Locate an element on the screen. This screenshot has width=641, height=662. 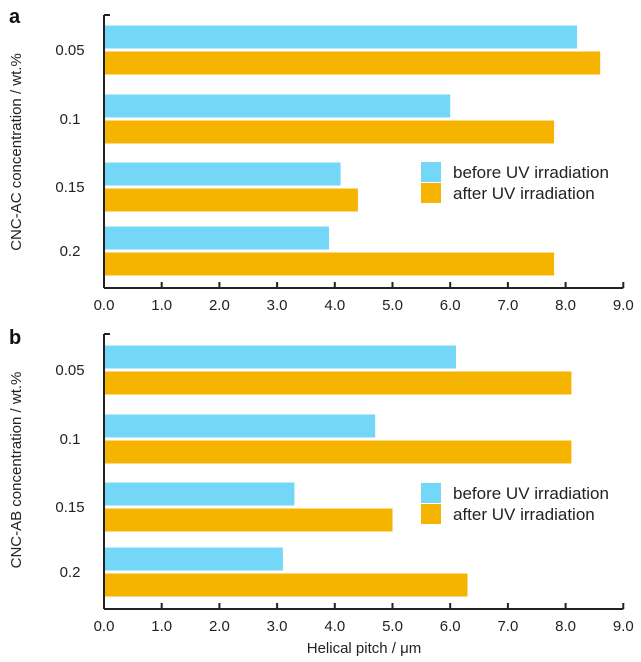
y-axis-title: CNC-AC concentration / wt.% is located at coordinates (16, 152).